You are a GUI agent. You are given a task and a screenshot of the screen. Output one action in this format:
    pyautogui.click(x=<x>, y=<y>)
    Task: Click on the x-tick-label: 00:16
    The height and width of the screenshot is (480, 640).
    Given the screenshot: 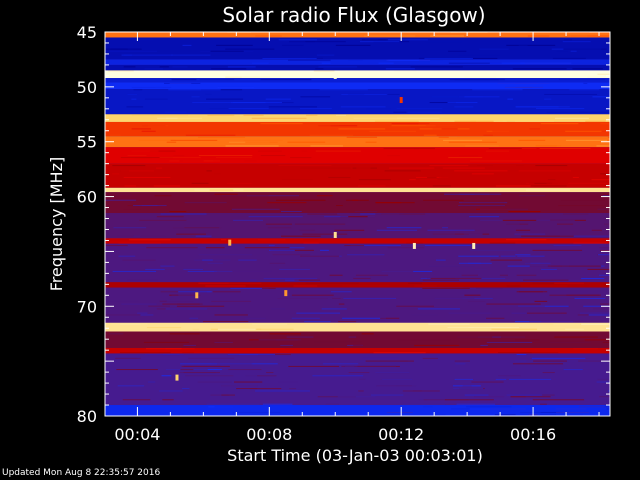 What is the action you would take?
    pyautogui.click(x=533, y=434)
    